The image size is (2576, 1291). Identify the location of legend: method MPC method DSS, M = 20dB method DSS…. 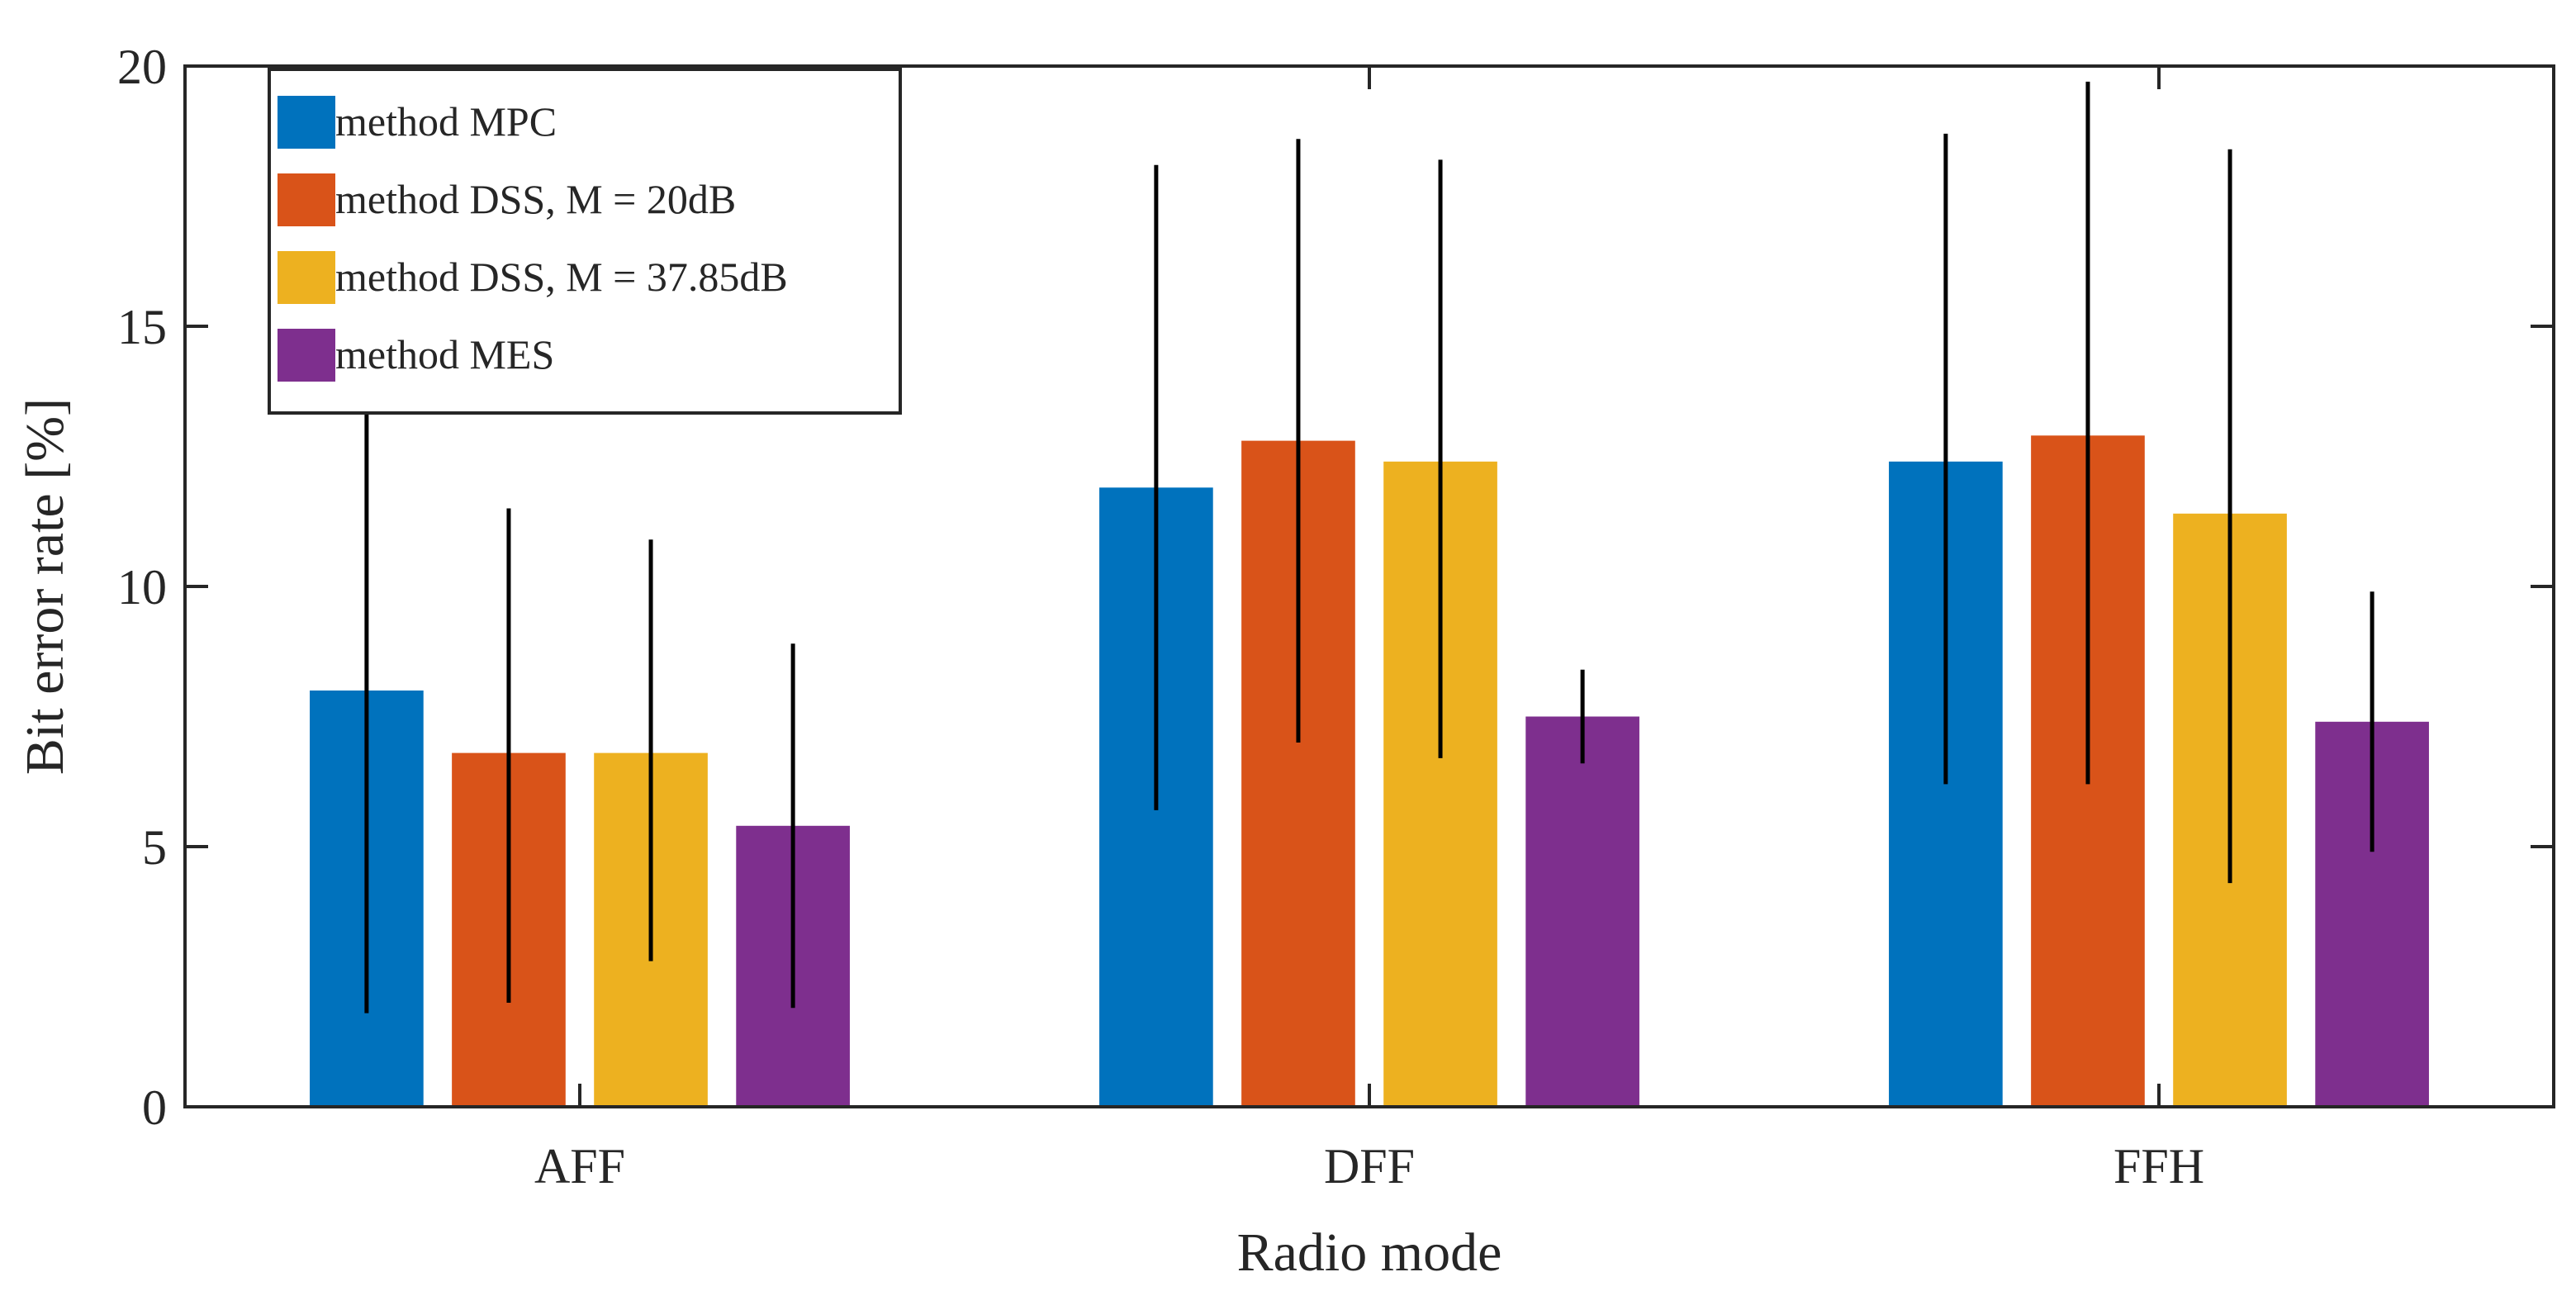
(585, 242).